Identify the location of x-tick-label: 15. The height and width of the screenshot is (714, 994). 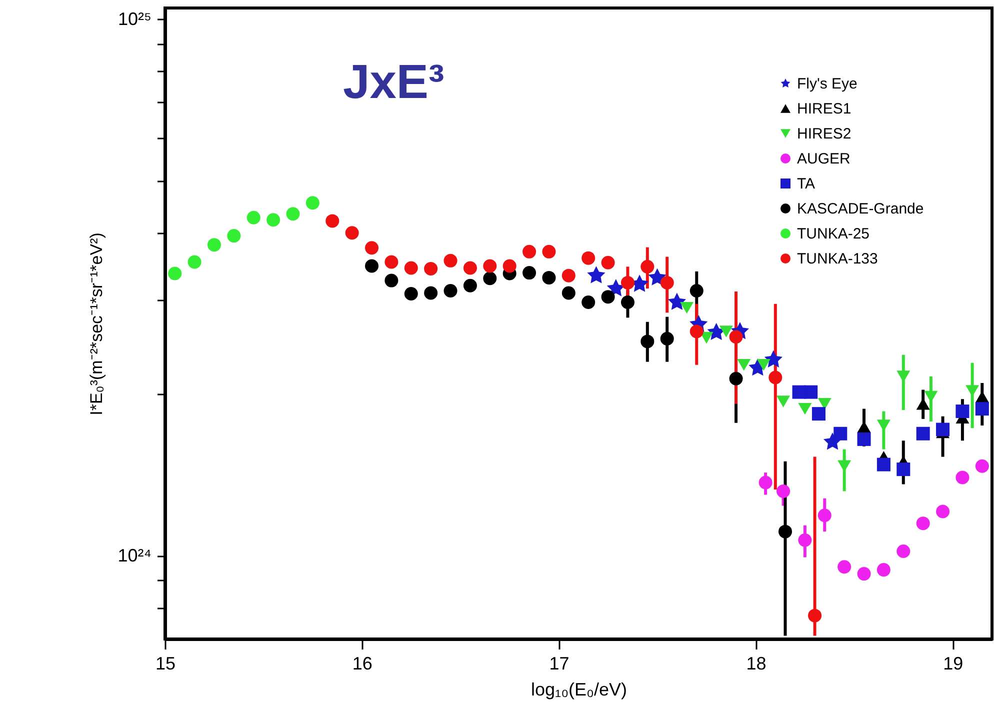
(165, 664).